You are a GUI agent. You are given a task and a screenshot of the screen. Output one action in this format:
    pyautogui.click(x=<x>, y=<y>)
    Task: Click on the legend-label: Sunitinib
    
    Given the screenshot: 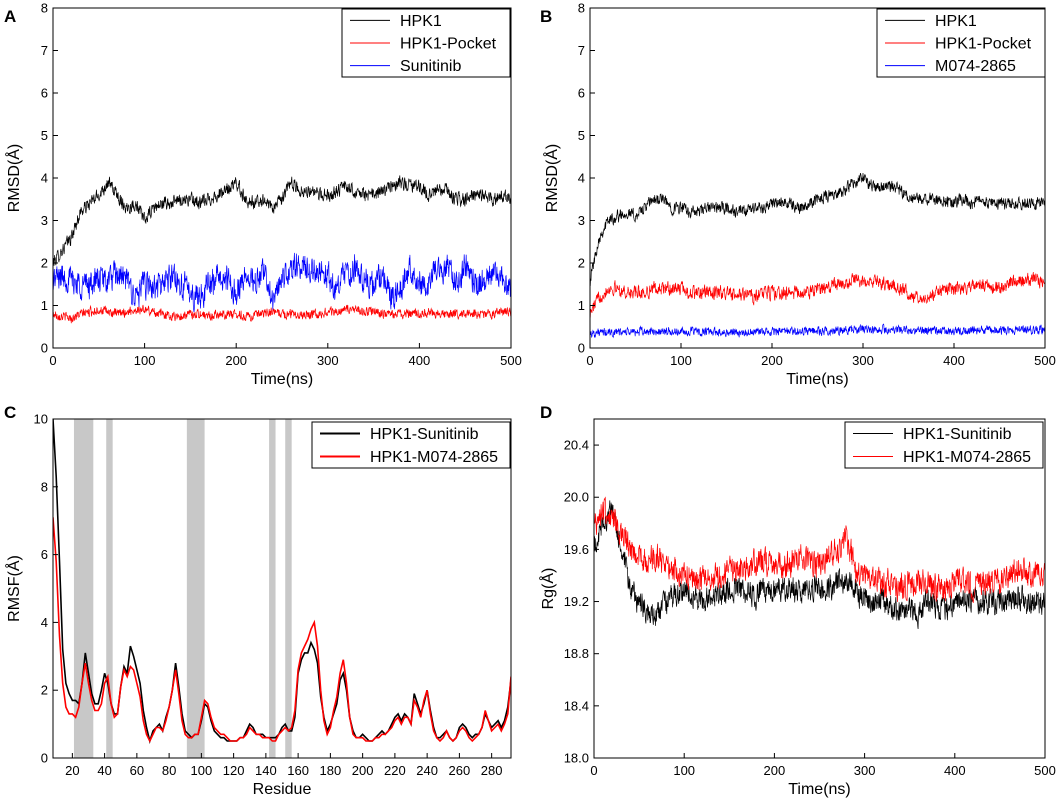 What is the action you would take?
    pyautogui.click(x=430, y=66)
    